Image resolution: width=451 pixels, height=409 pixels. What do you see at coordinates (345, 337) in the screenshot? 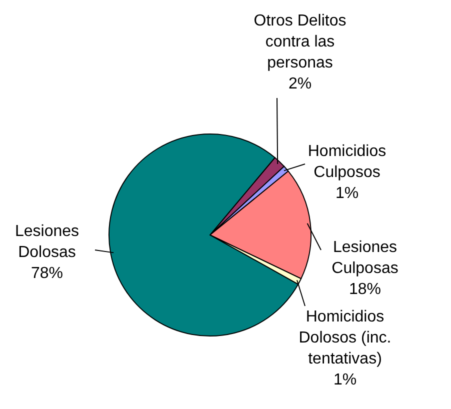
I see `slice-label: Homicidios Dolosos (inc. tentativas)` at bounding box center [345, 337].